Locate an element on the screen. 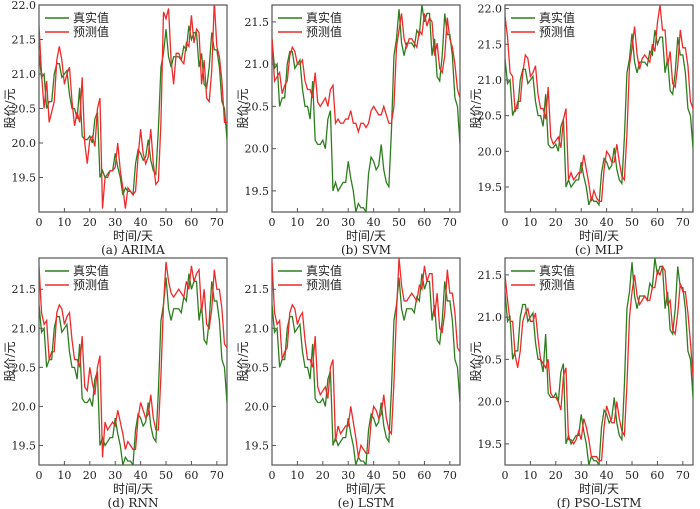  panel-caption: (d) RNN is located at coordinates (133, 502).